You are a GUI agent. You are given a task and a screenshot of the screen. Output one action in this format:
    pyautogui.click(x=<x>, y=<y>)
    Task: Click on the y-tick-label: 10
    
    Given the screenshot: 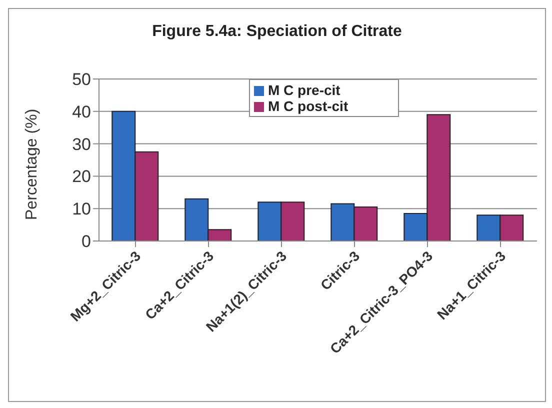 What is the action you would take?
    pyautogui.click(x=81, y=209)
    